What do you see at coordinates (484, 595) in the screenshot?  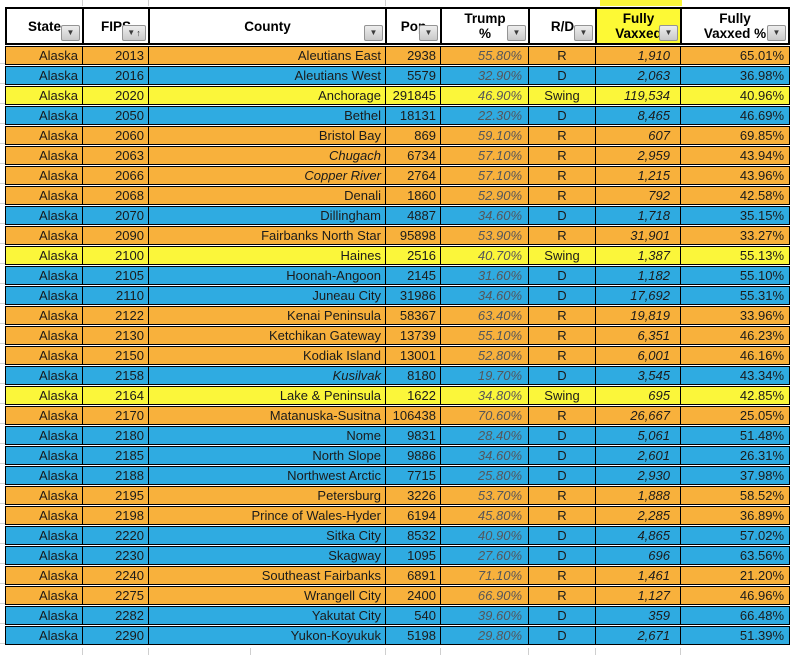 I see `cell-trump-pct: 66.90%` at bounding box center [484, 595].